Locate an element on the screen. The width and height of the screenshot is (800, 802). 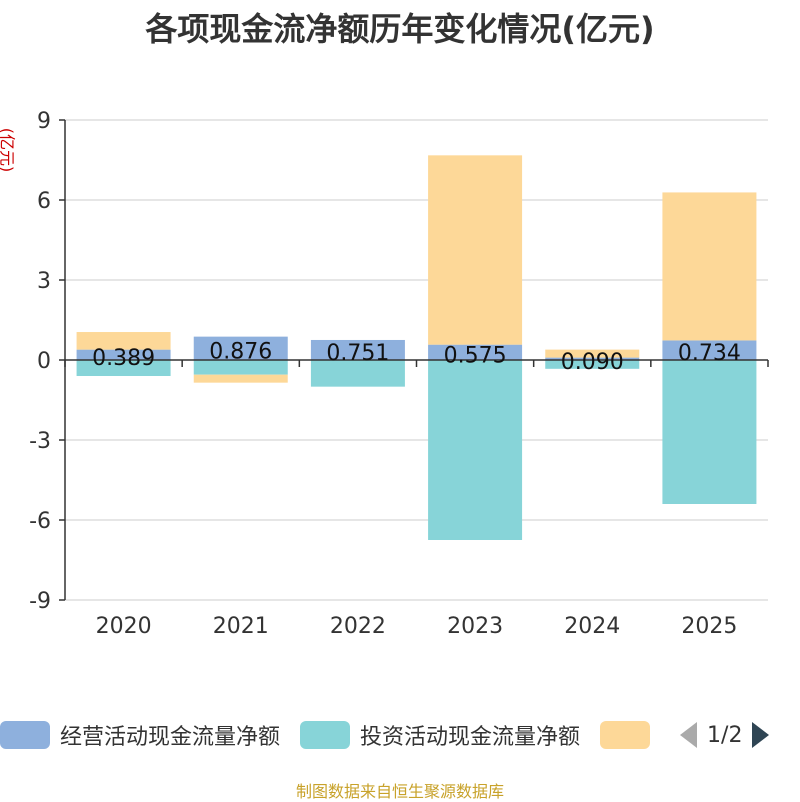
x-tick-label: 2023 is located at coordinates (475, 626).